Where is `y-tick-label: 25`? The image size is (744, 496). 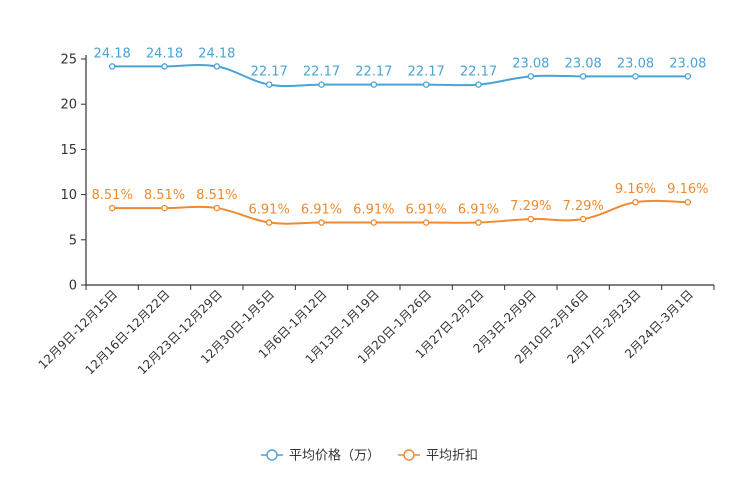
y-tick-label: 25 is located at coordinates (68, 60).